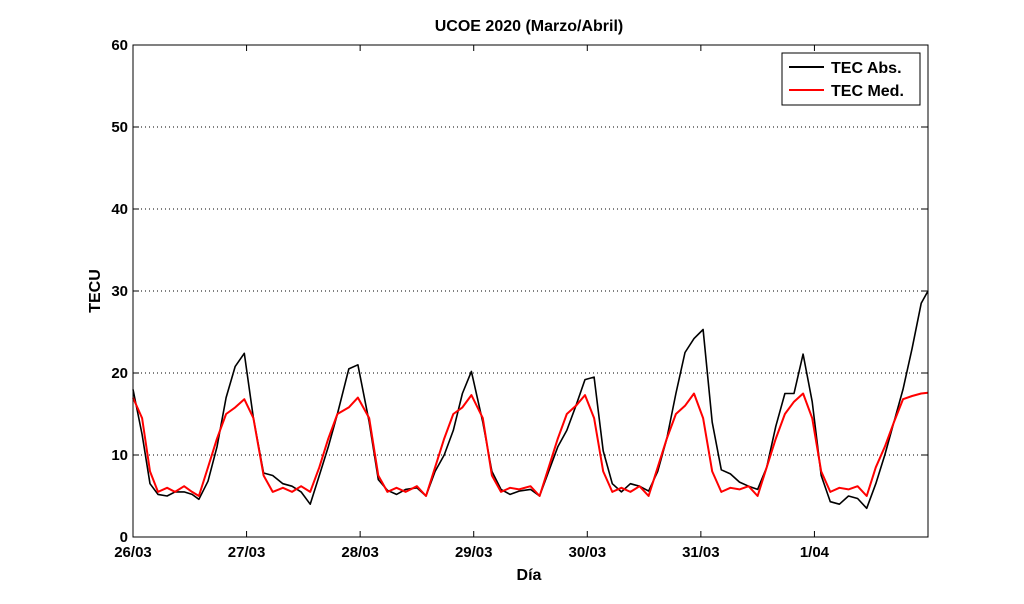 This screenshot has width=1024, height=604. I want to click on legend-label-tec-abs: TEC Abs., so click(866, 68).